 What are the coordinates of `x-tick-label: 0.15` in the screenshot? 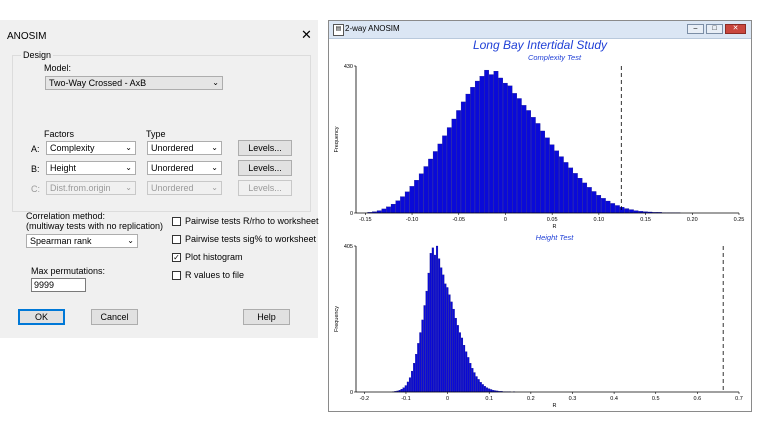 It's located at (645, 220).